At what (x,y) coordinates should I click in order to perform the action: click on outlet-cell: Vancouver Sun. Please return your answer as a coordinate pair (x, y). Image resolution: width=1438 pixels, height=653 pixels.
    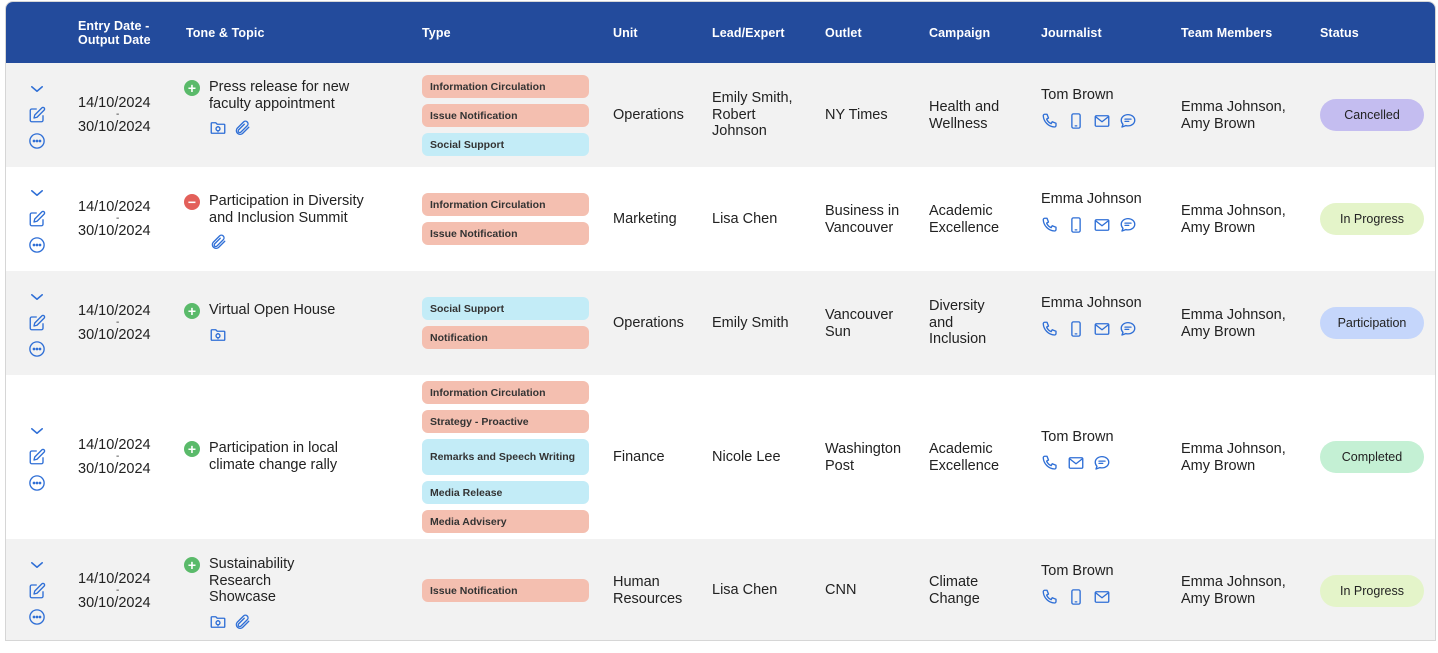
    Looking at the image, I should click on (859, 323).